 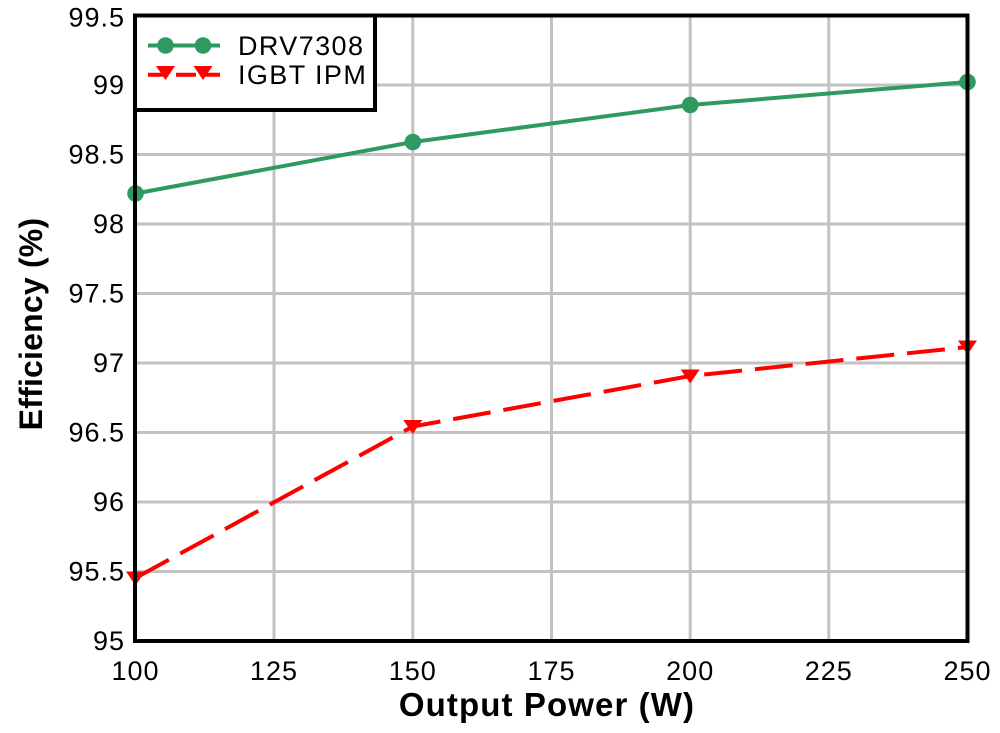 What do you see at coordinates (690, 671) in the screenshot?
I see `svg-text: 200` at bounding box center [690, 671].